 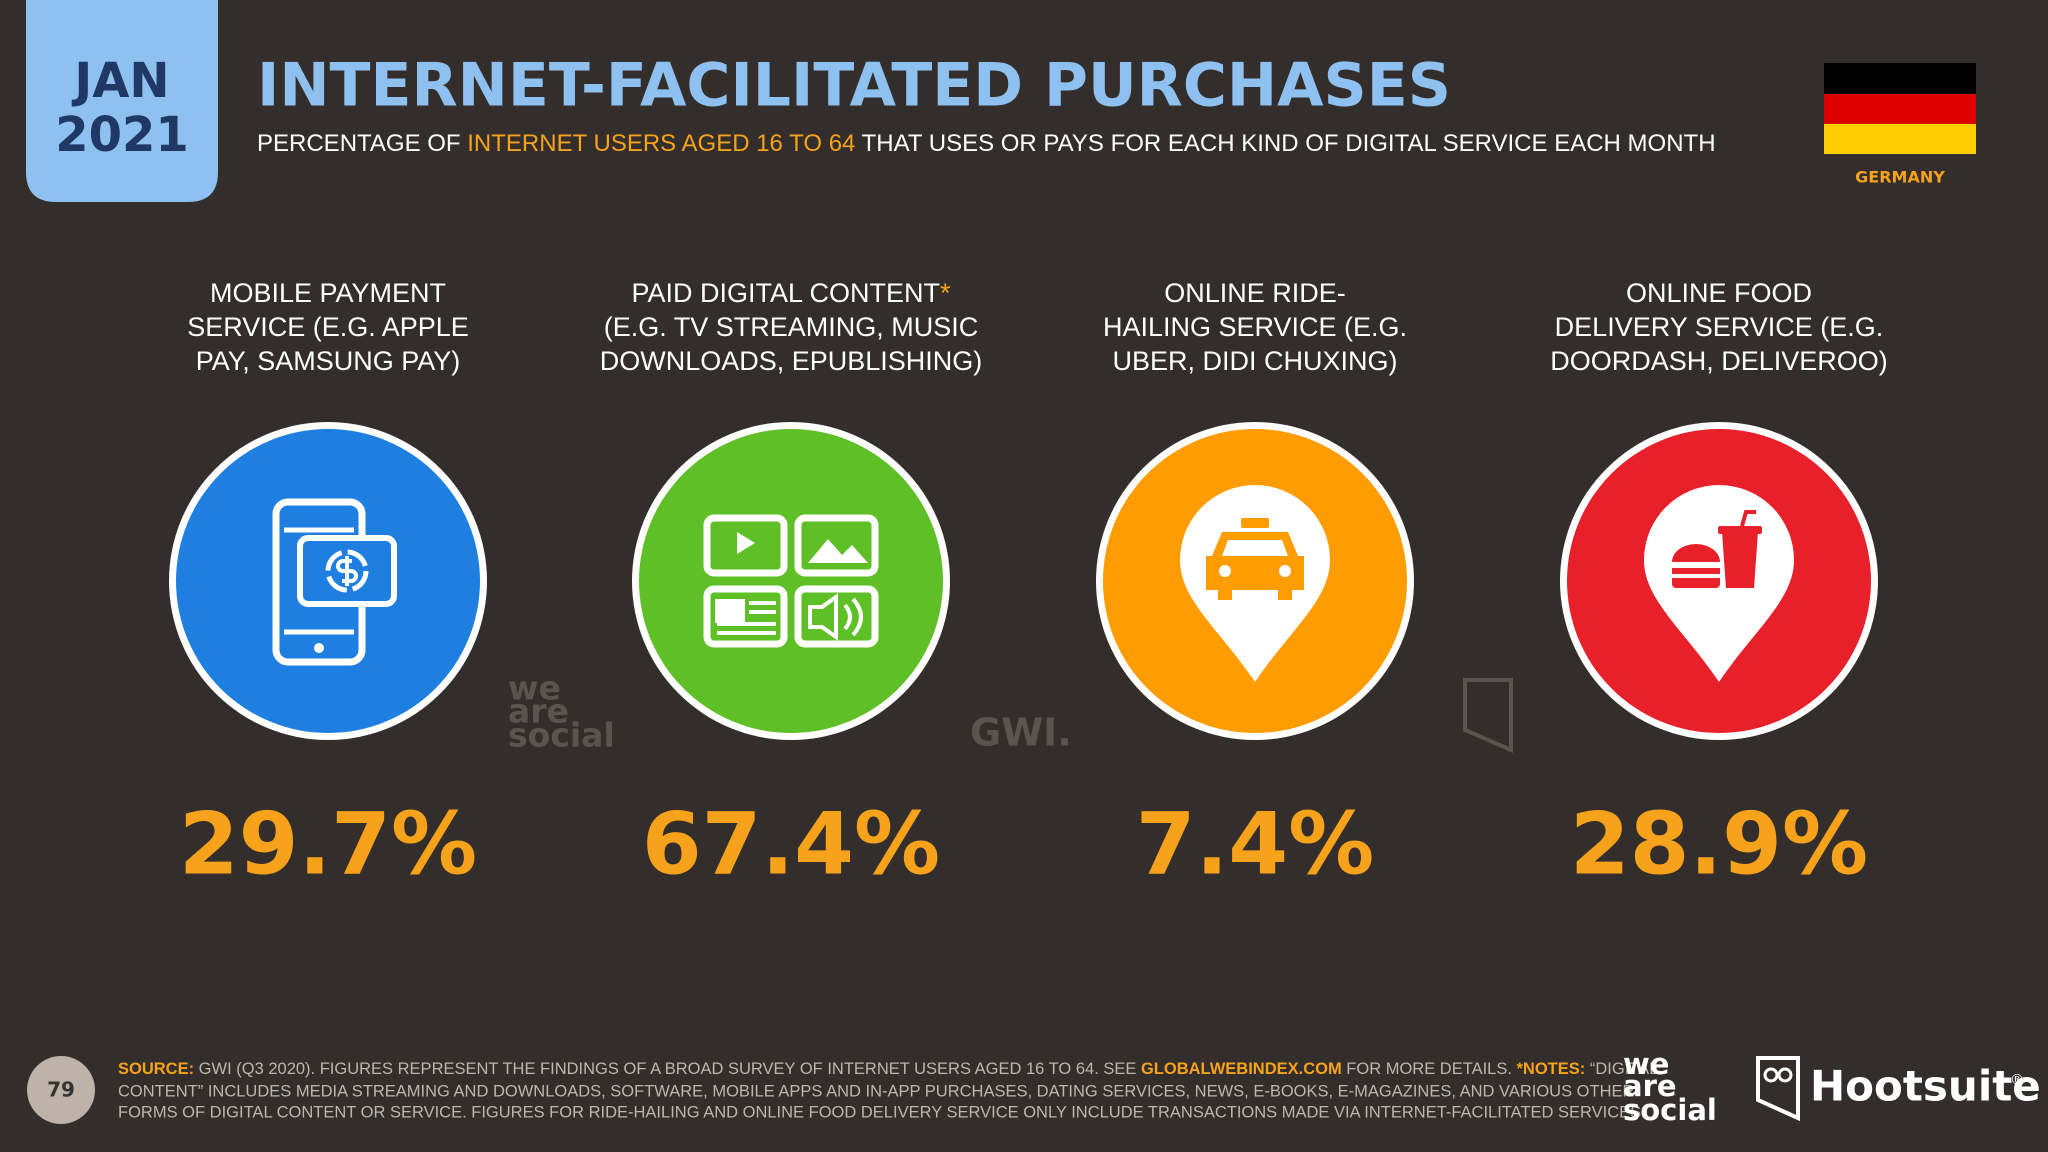 I want to click on stat-label: ONLINE RIDE-, so click(x=1255, y=293).